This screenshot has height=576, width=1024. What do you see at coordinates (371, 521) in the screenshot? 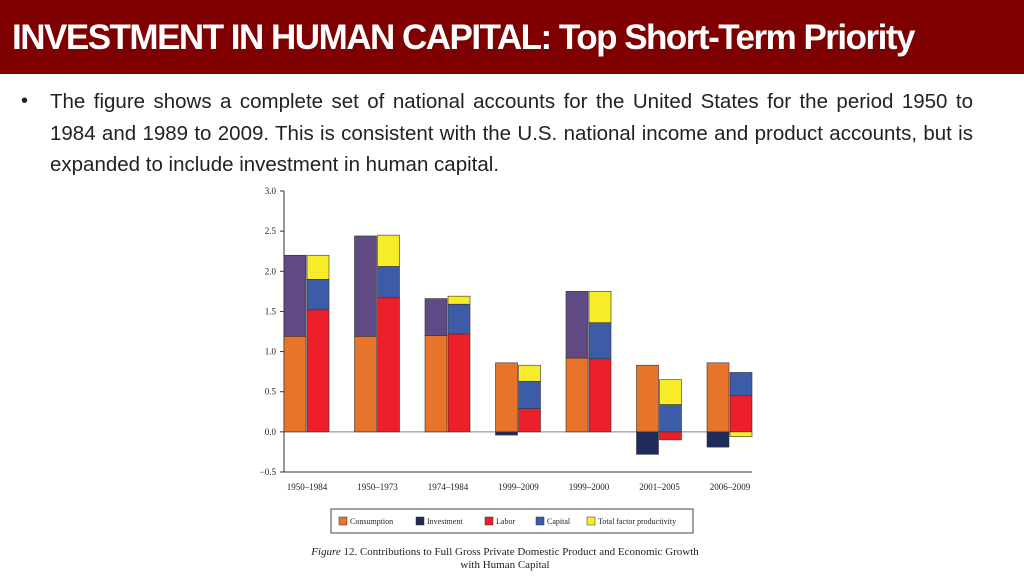
I see `legend-label: Consumption` at bounding box center [371, 521].